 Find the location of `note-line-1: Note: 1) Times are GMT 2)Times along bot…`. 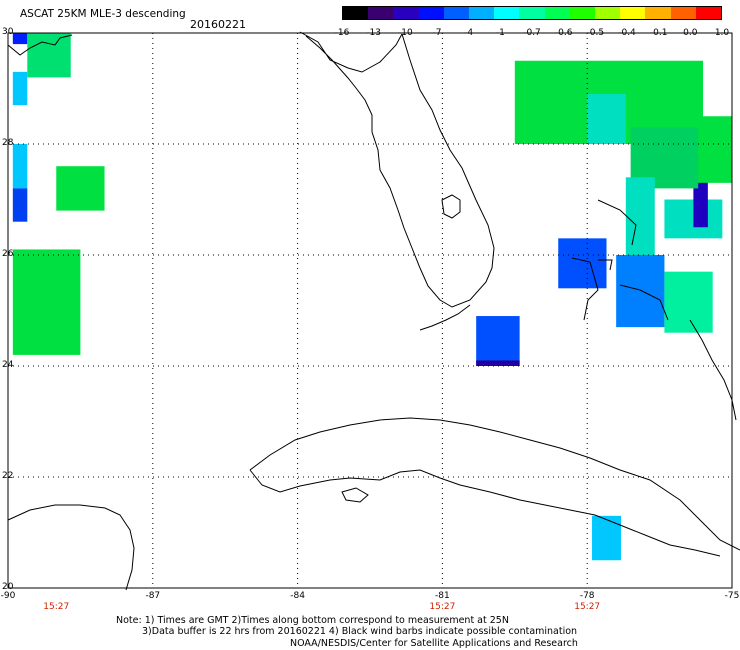

note-line-1: Note: 1) Times are GMT 2)Times along bot… is located at coordinates (312, 620).